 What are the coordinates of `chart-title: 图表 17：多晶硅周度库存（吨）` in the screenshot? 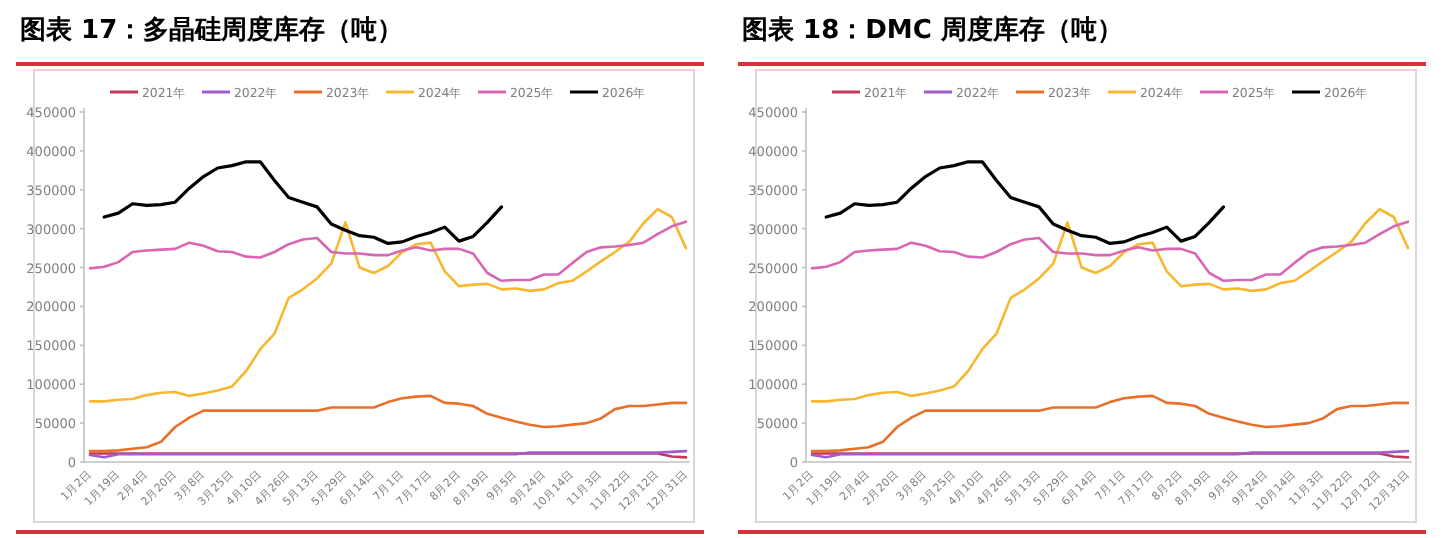 It's located at (212, 30).